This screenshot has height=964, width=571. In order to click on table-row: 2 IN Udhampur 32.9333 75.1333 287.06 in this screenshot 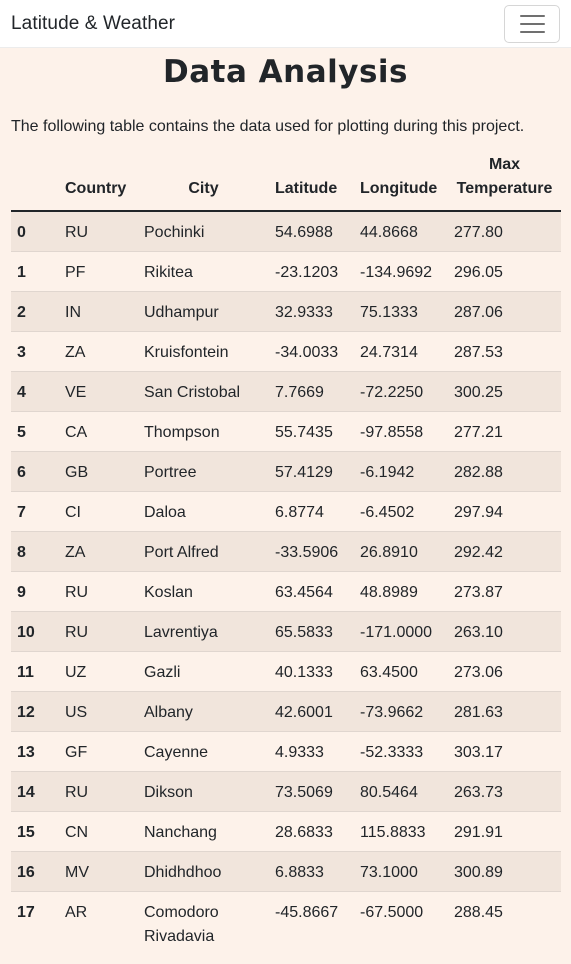, I will do `click(286, 310)`.